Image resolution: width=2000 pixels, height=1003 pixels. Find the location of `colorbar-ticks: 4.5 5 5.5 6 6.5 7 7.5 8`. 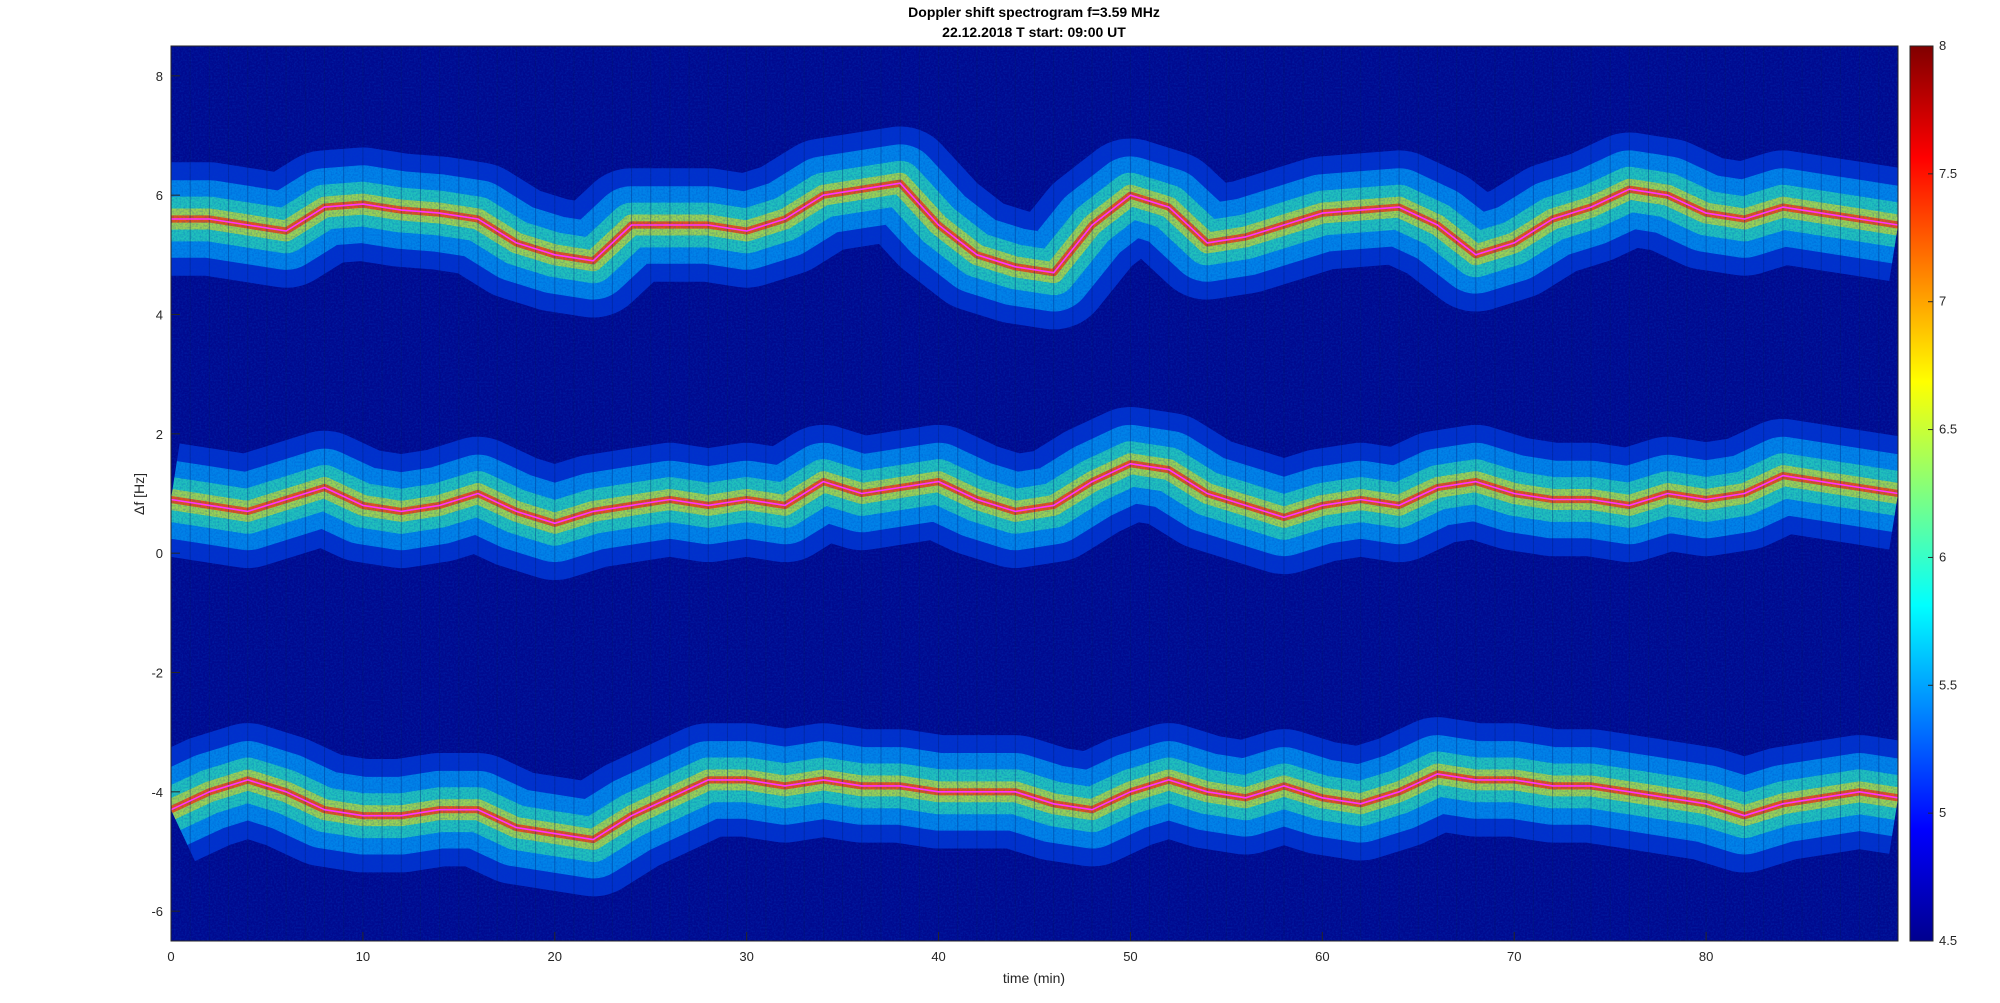

colorbar-ticks: 4.5 5 5.5 6 6.5 7 7.5 8 is located at coordinates (1942, 493).